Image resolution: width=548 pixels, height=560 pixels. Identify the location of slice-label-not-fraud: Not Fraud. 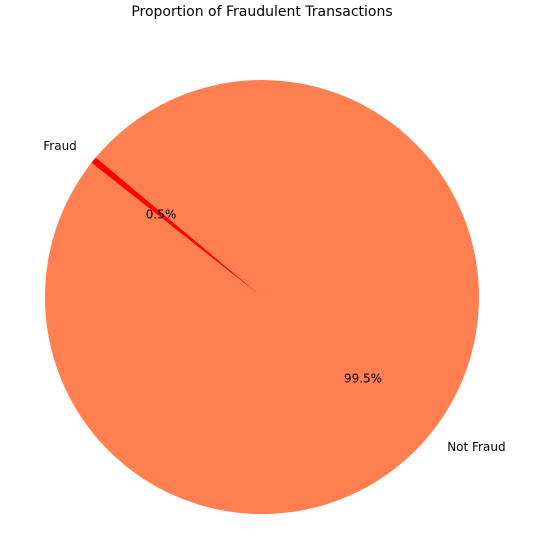
(476, 447).